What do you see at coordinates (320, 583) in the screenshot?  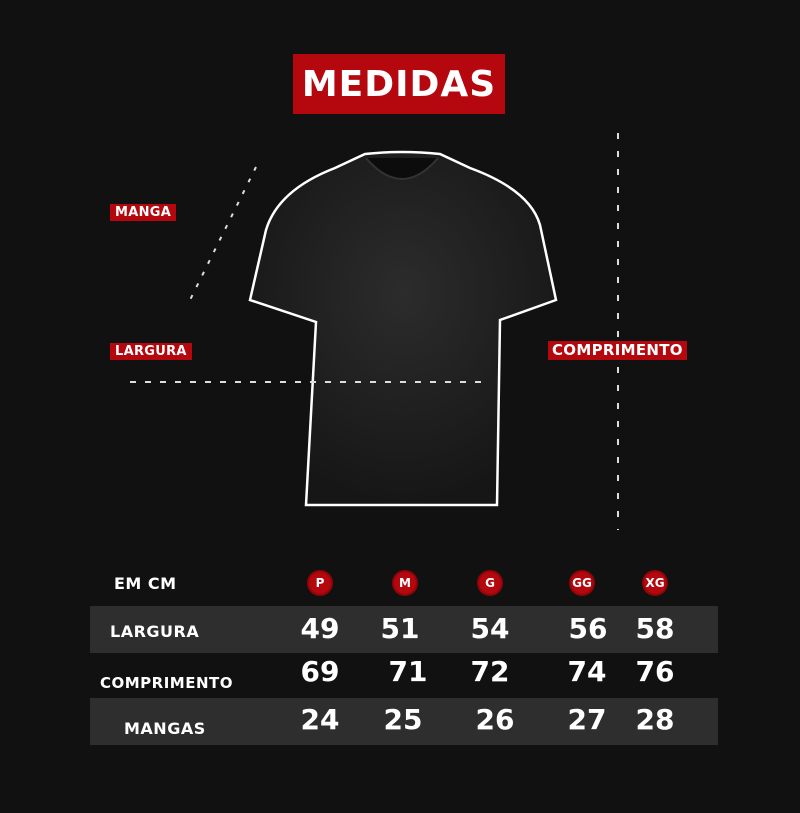 I see `size-p: P` at bounding box center [320, 583].